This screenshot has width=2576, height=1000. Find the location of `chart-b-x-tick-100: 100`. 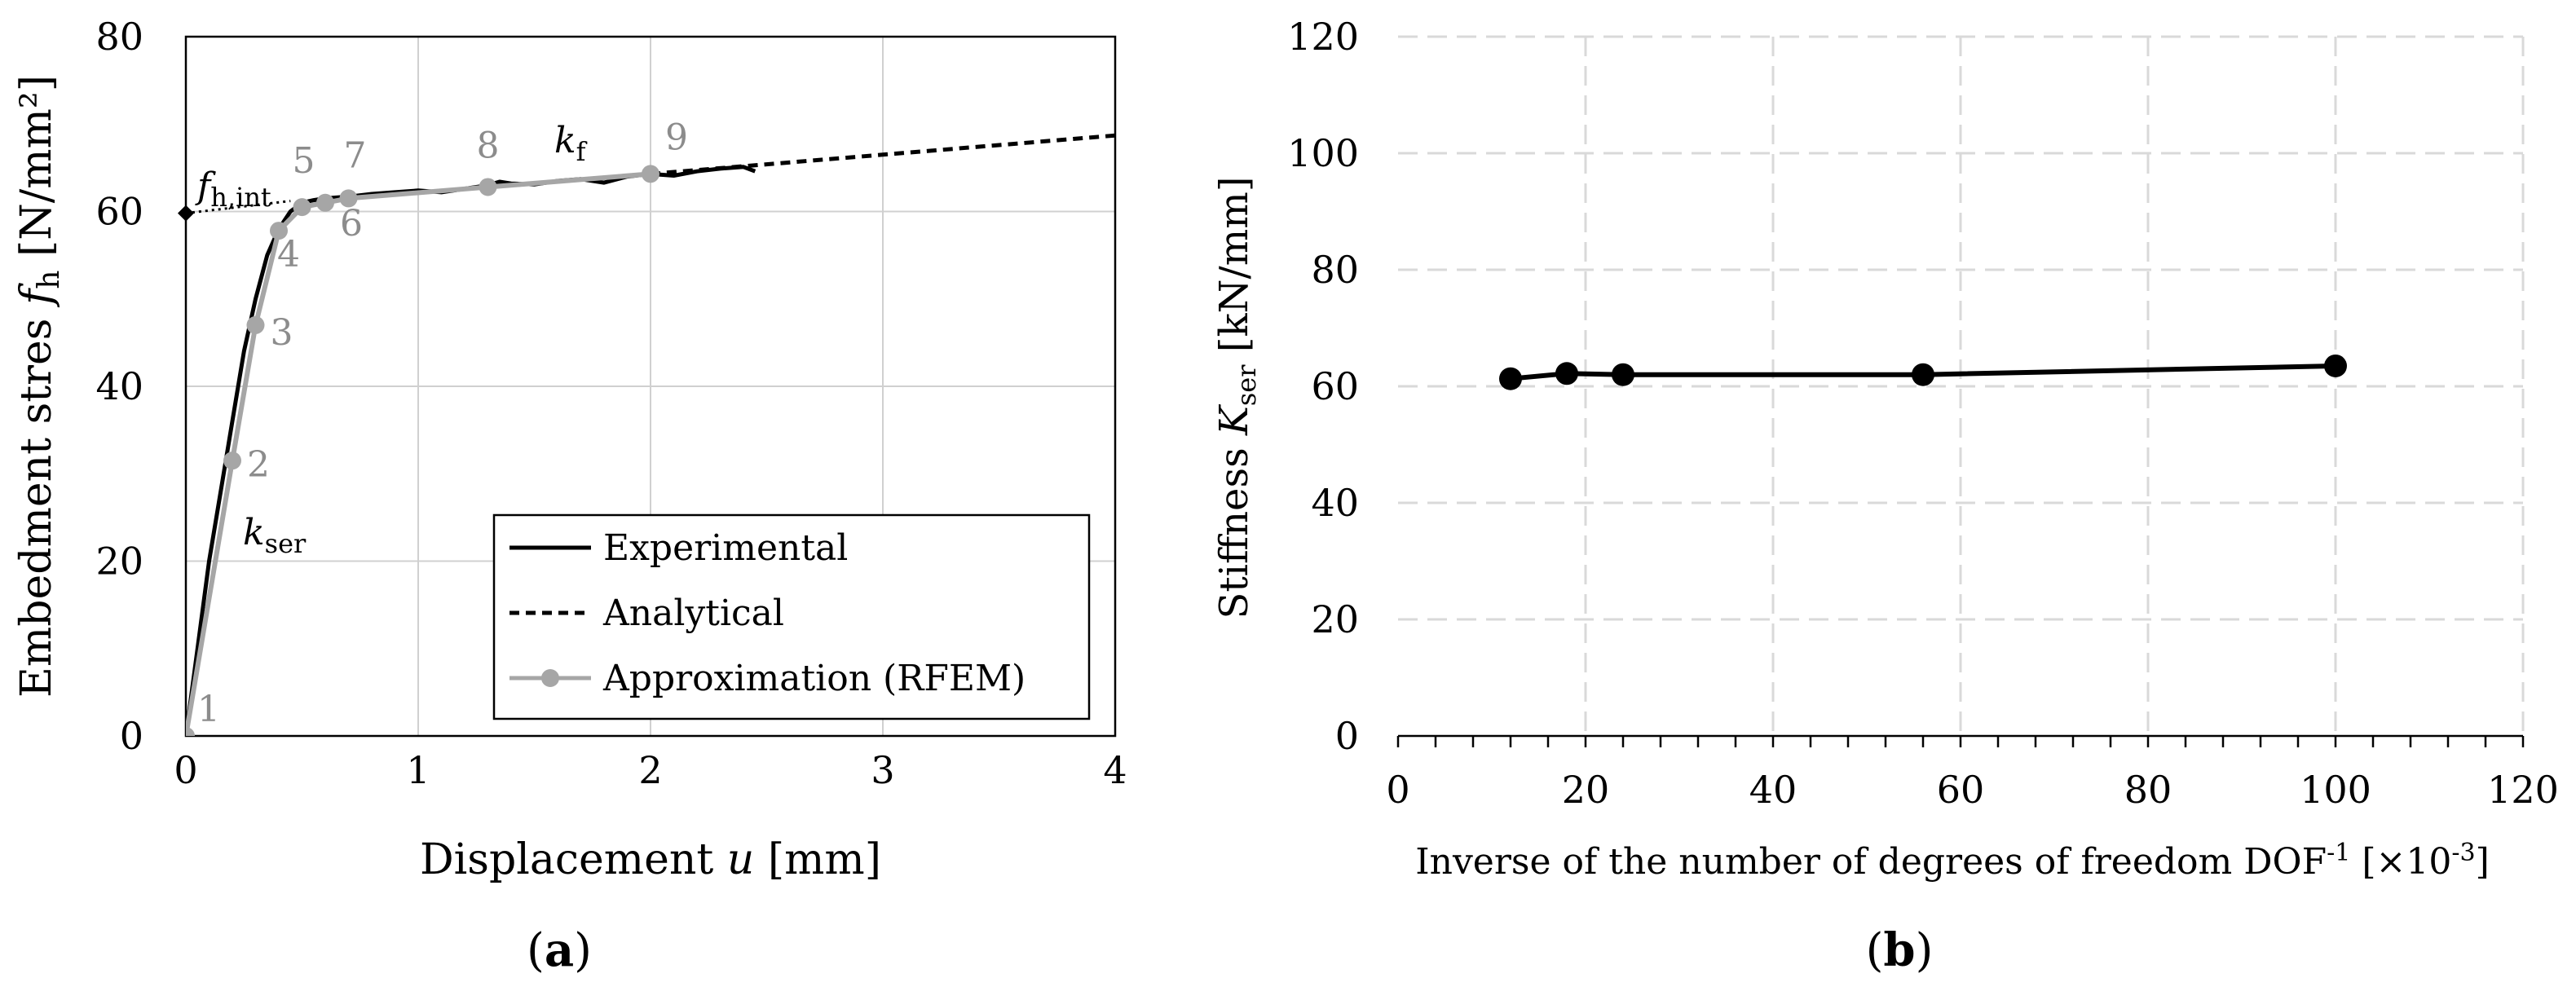

chart-b-x-tick-100: 100 is located at coordinates (2335, 790).